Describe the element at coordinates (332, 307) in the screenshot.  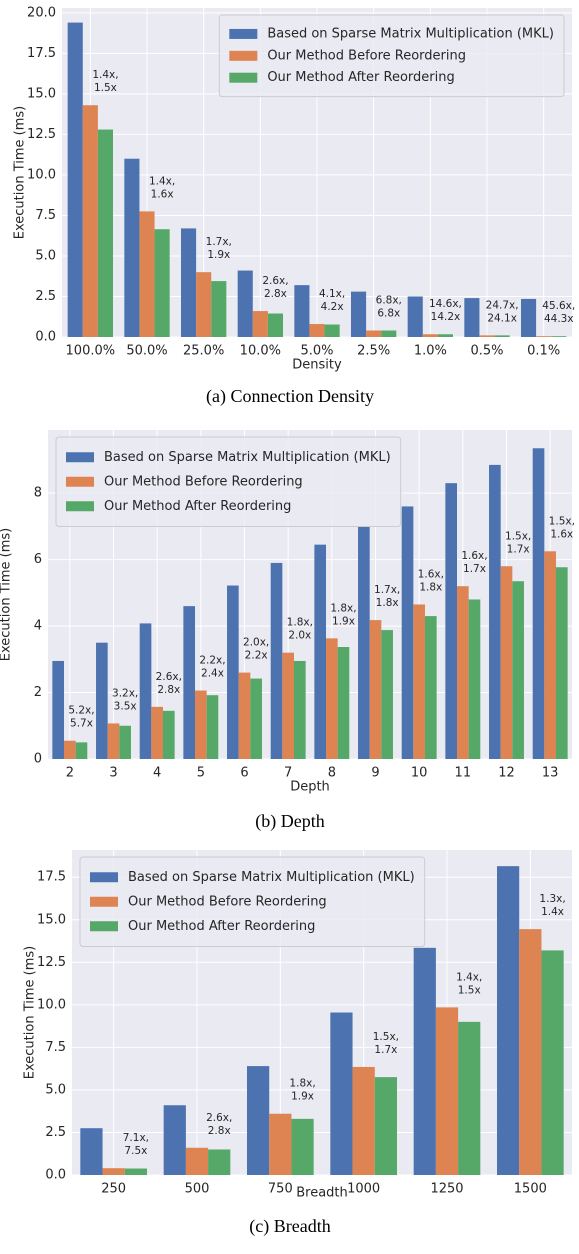
I see `annotation: 4.2x` at that location.